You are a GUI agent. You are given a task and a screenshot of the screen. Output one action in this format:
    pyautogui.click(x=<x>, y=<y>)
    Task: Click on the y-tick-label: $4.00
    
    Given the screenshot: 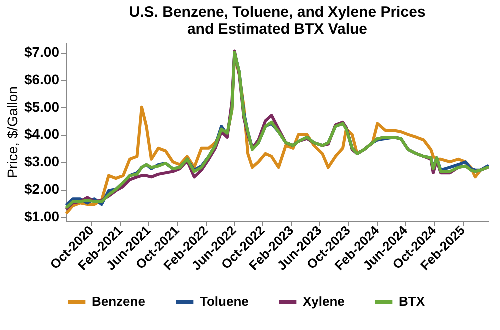 What is the action you would take?
    pyautogui.click(x=42, y=134)
    